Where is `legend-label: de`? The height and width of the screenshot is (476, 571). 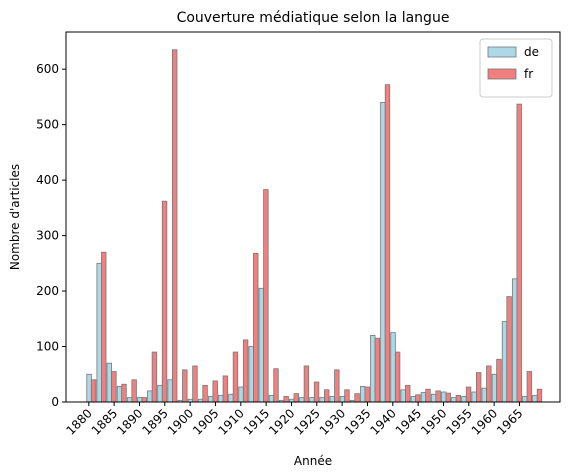 legend-label: de is located at coordinates (531, 52).